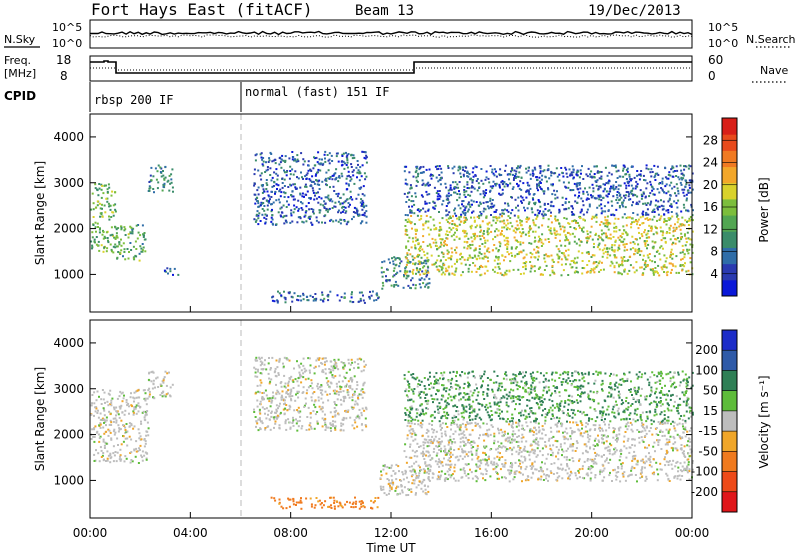  I want to click on colorbar-segment, so click(729, 142).